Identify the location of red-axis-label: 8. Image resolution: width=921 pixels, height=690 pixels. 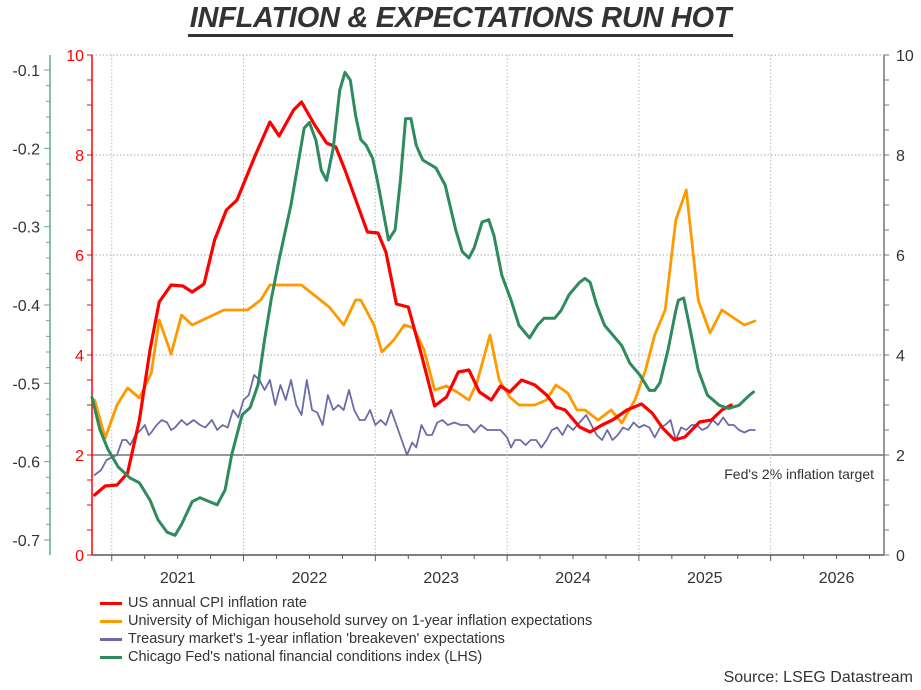
(79, 156).